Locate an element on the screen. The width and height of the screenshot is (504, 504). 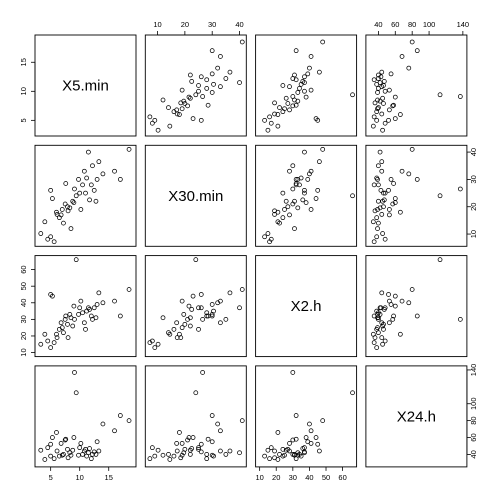
diagonal-label: X30.min is located at coordinates (195, 196).